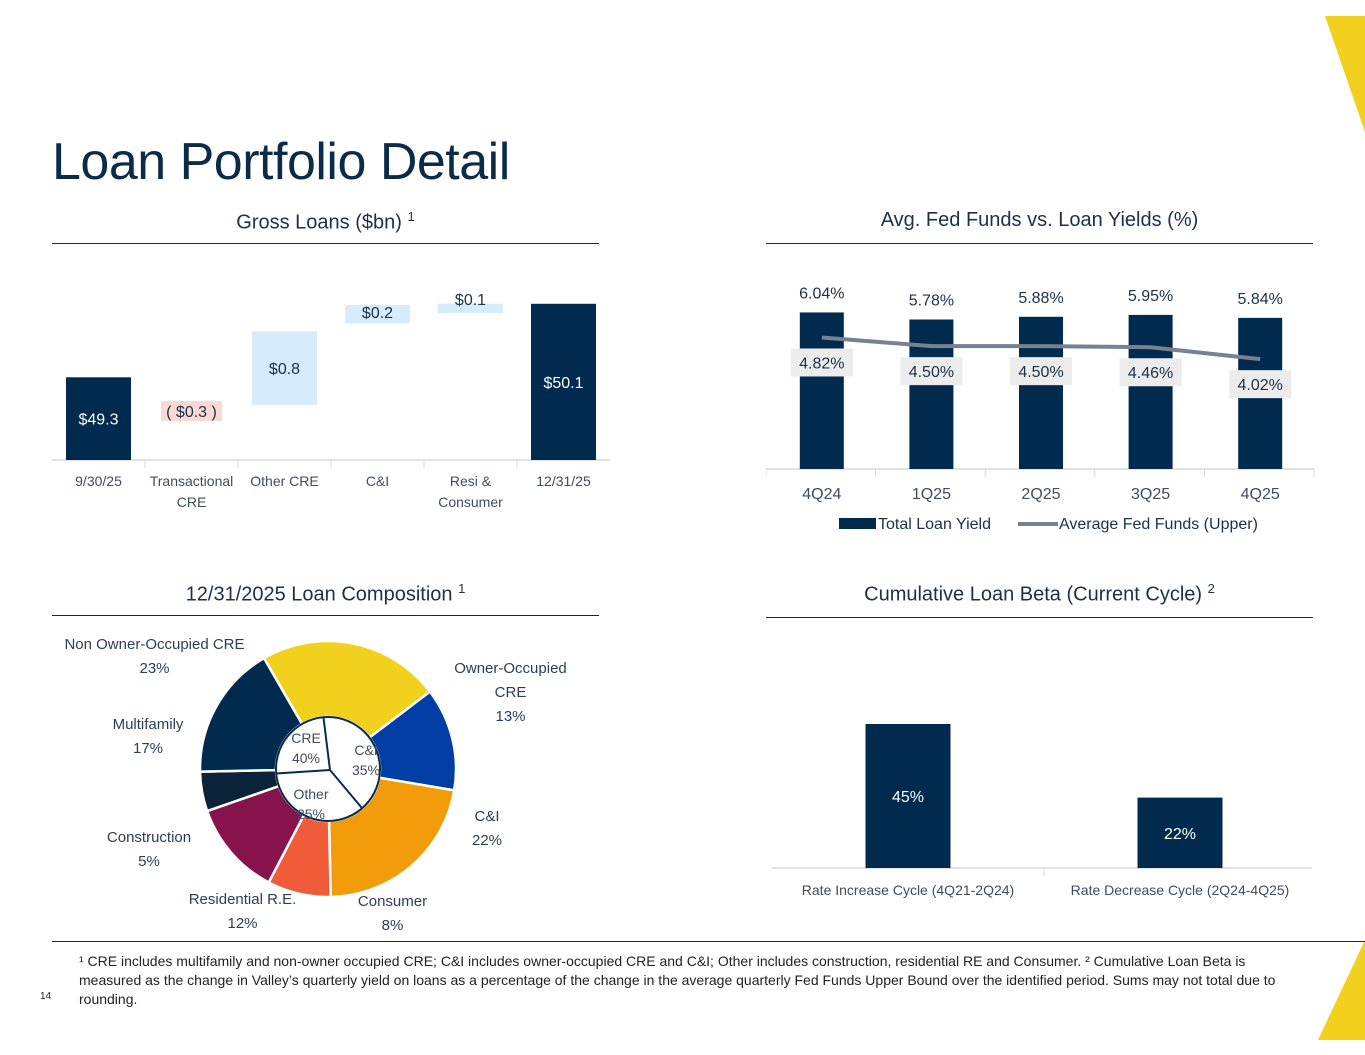 The width and height of the screenshot is (1365, 1055). Describe the element at coordinates (487, 840) in the screenshot. I see `composition-label-line: 22%` at that location.